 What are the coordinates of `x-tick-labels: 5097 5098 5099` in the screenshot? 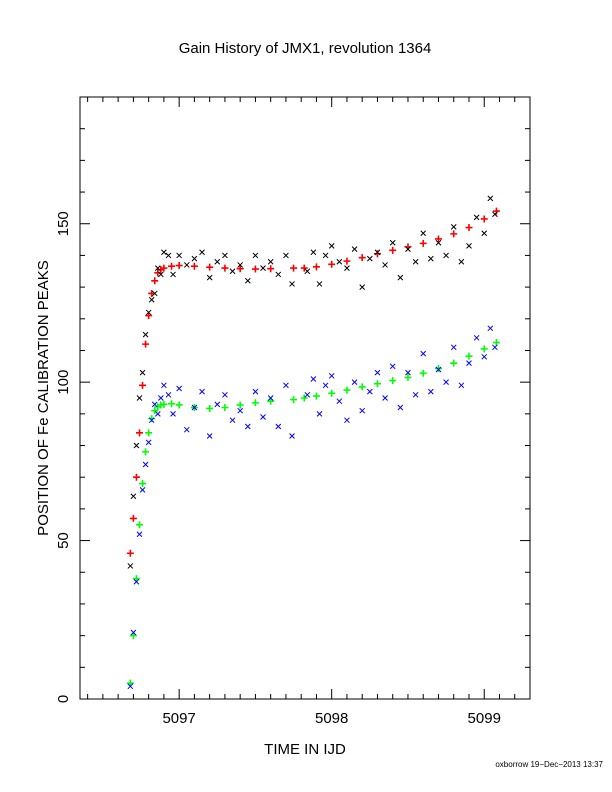 It's located at (331, 718).